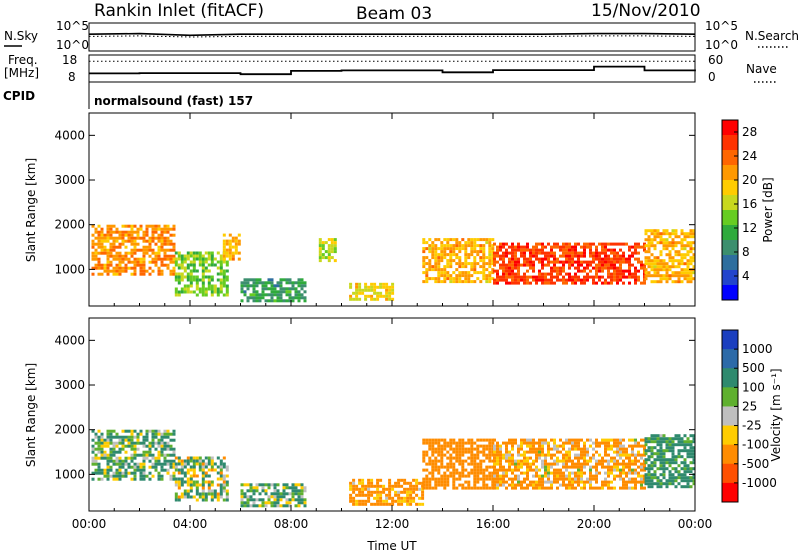  What do you see at coordinates (749, 204) in the screenshot?
I see `power-cbar-tick-3: 16` at bounding box center [749, 204].